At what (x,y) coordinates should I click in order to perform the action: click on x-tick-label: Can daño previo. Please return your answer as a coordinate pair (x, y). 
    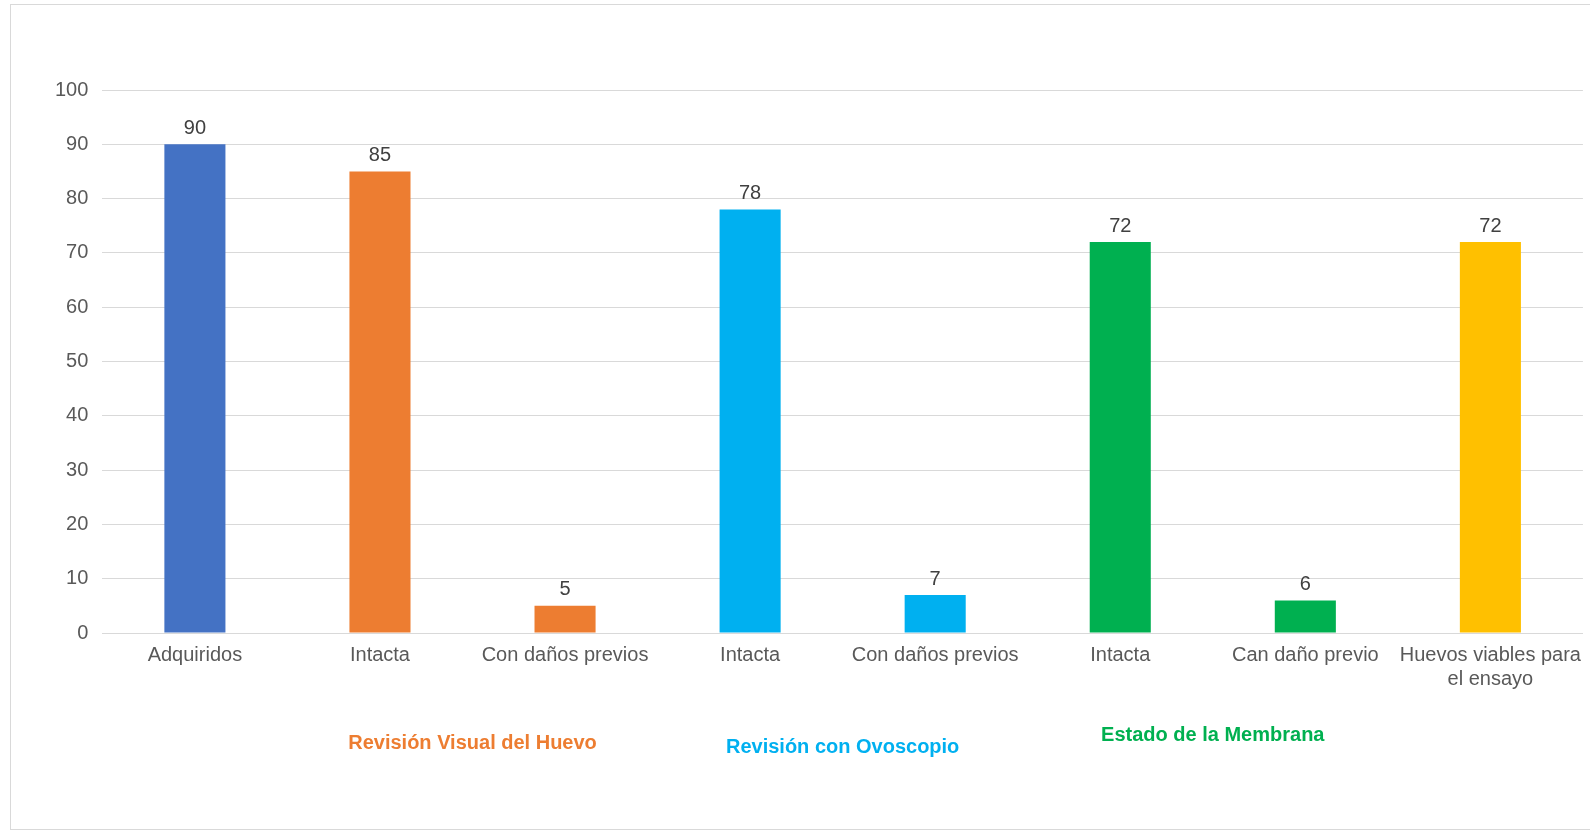
    Looking at the image, I should click on (1305, 653).